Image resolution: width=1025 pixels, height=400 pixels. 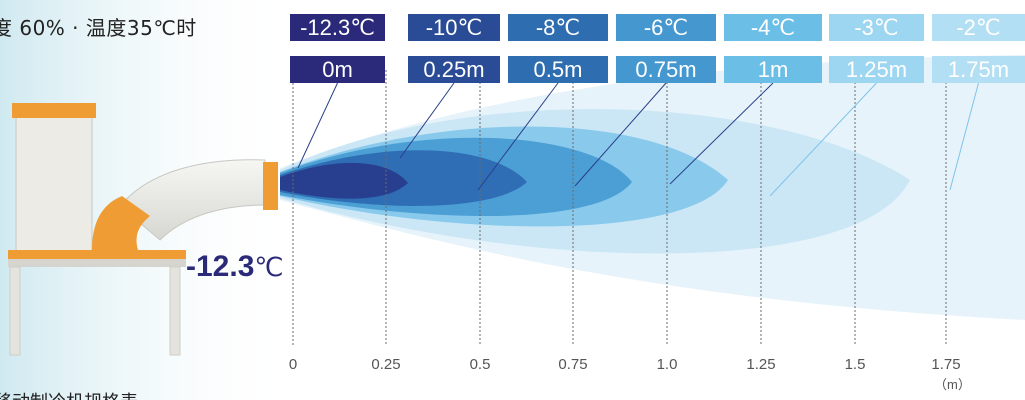 I want to click on machine-body, so click(x=54, y=185).